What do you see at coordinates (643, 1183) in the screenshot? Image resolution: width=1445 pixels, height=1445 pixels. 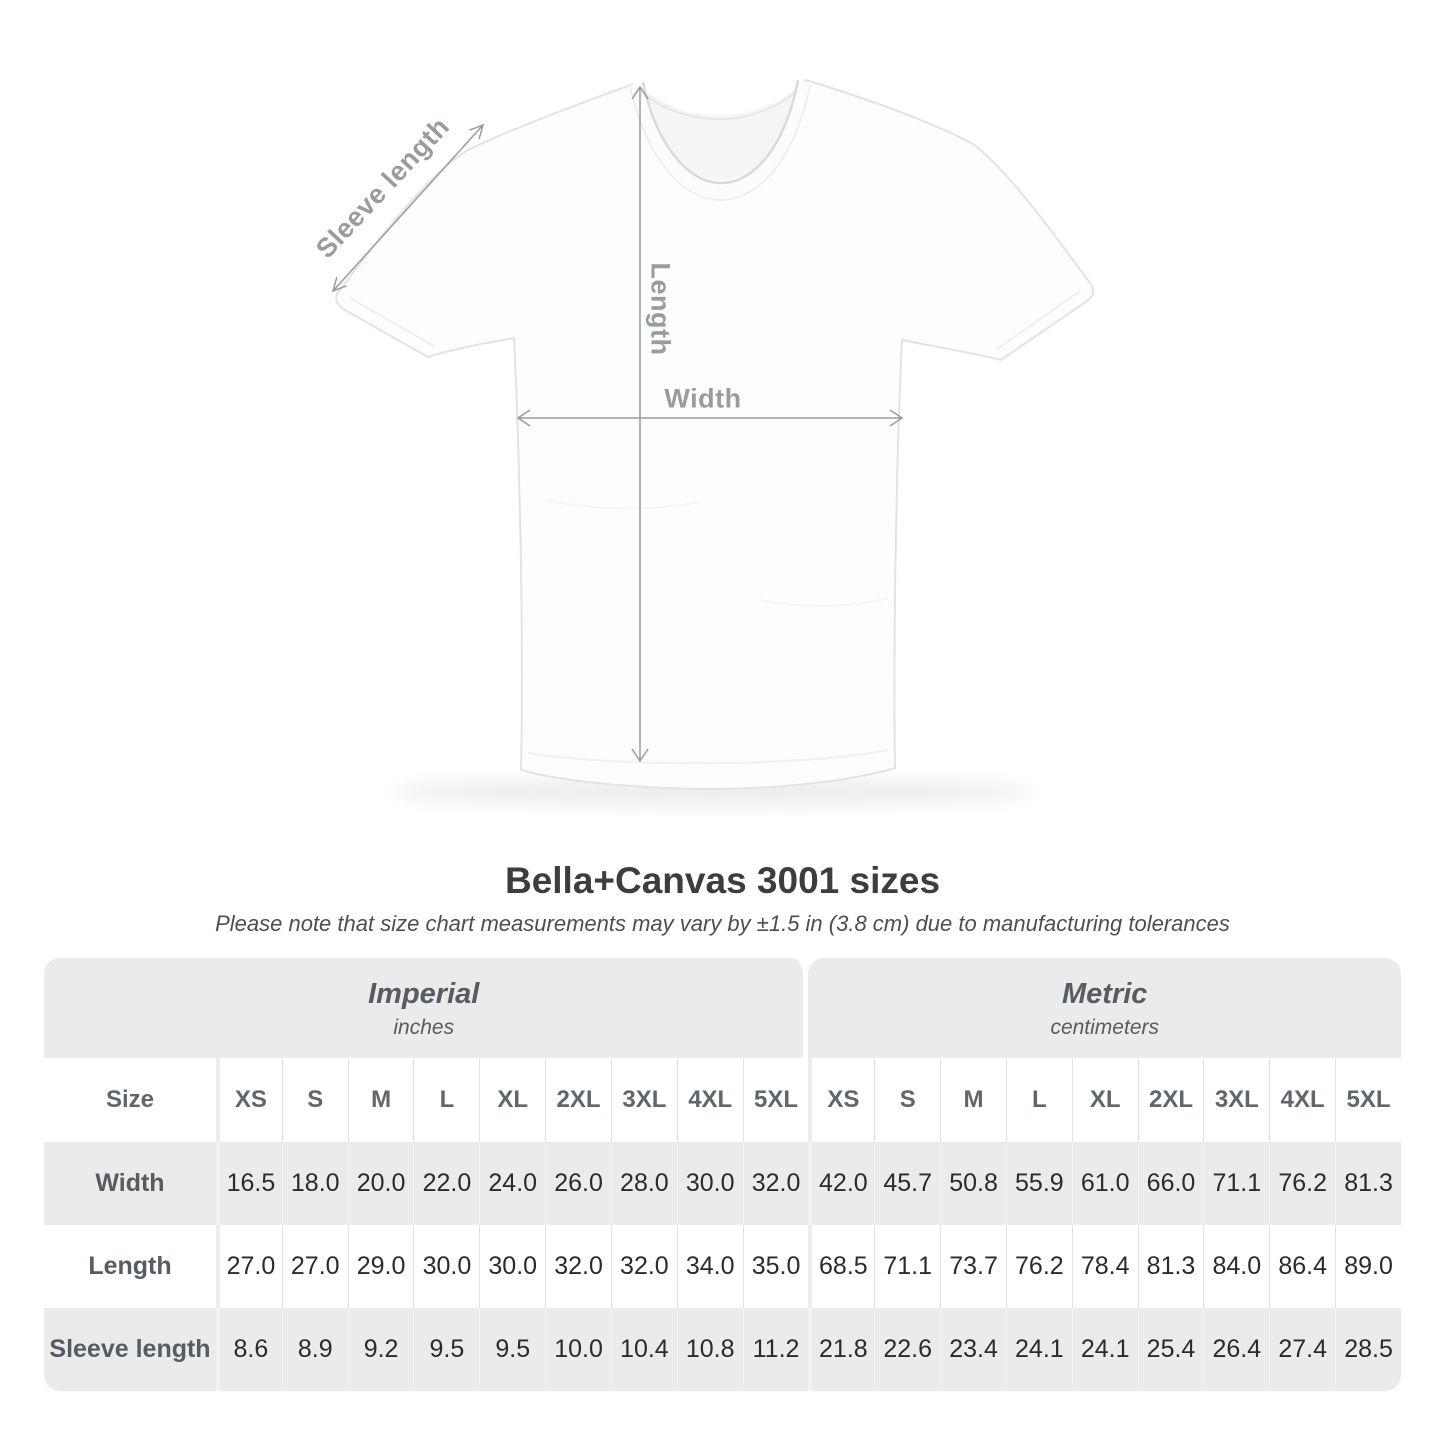 I see `value-cell: 28.0` at bounding box center [643, 1183].